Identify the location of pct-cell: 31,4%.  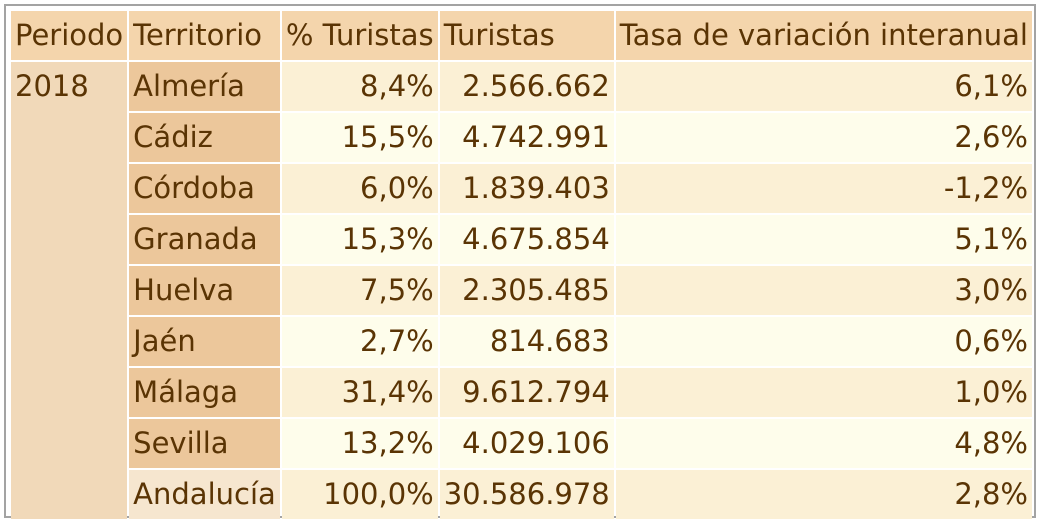
(359, 392).